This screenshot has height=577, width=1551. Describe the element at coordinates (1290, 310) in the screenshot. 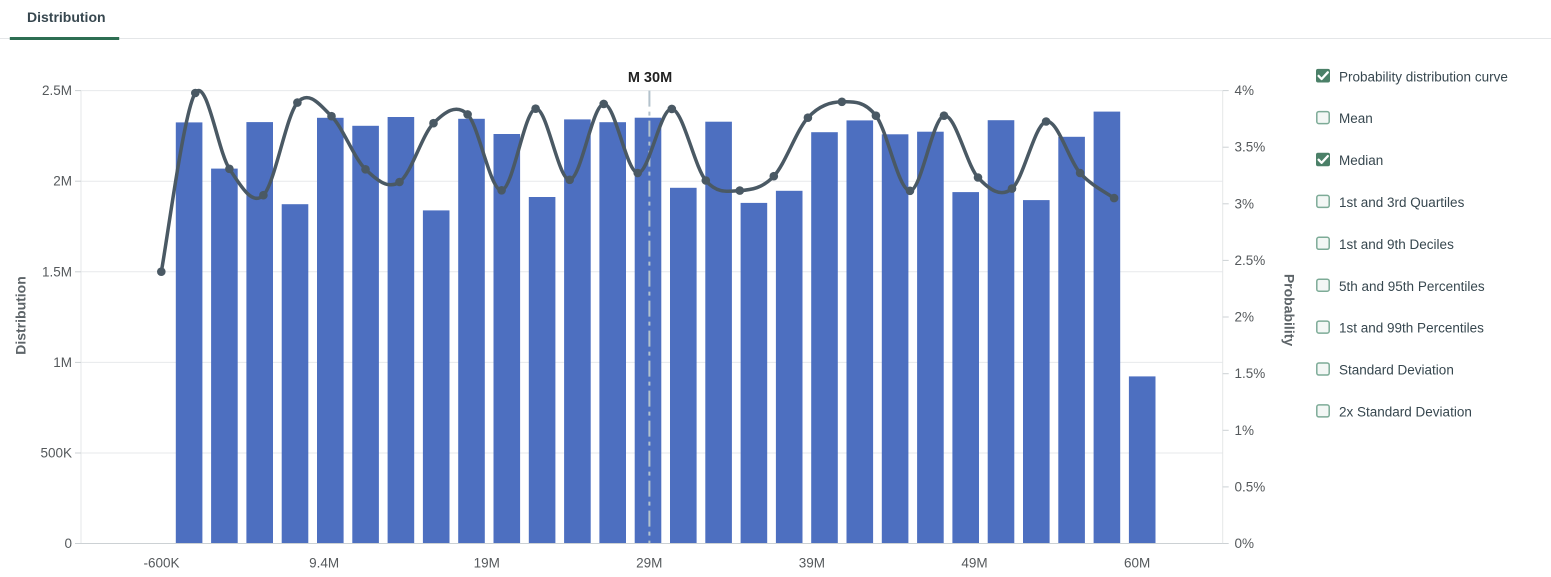

I see `svg-text: Probability` at that location.